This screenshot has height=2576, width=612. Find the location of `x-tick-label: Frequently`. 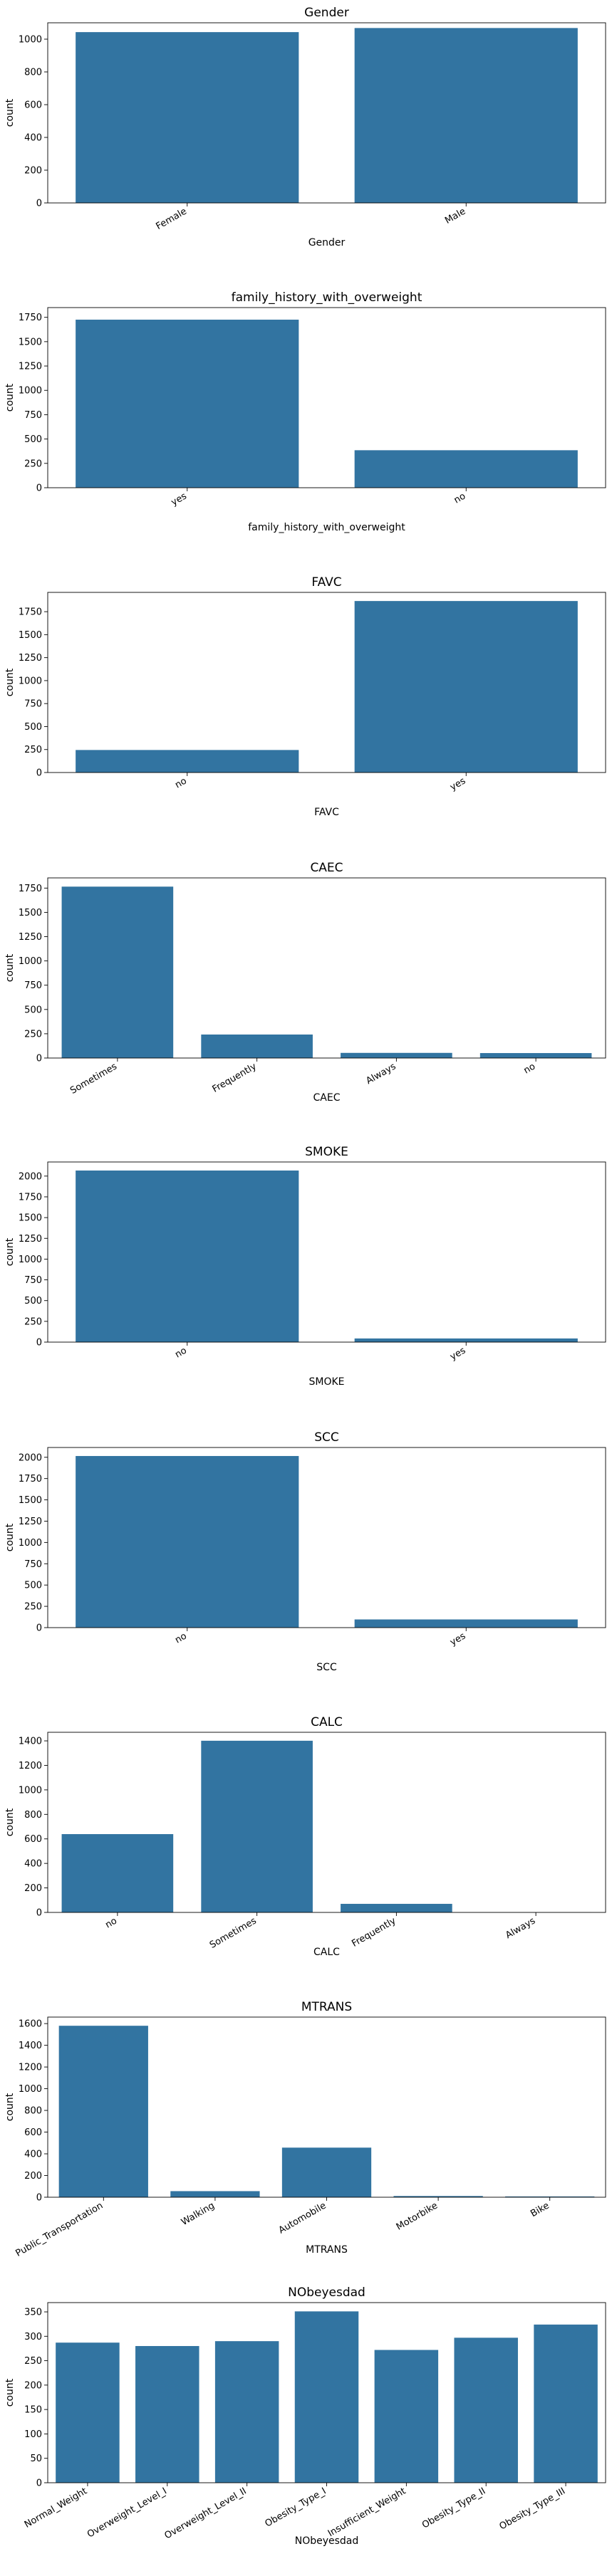

x-tick-label: Frequently is located at coordinates (374, 1932).